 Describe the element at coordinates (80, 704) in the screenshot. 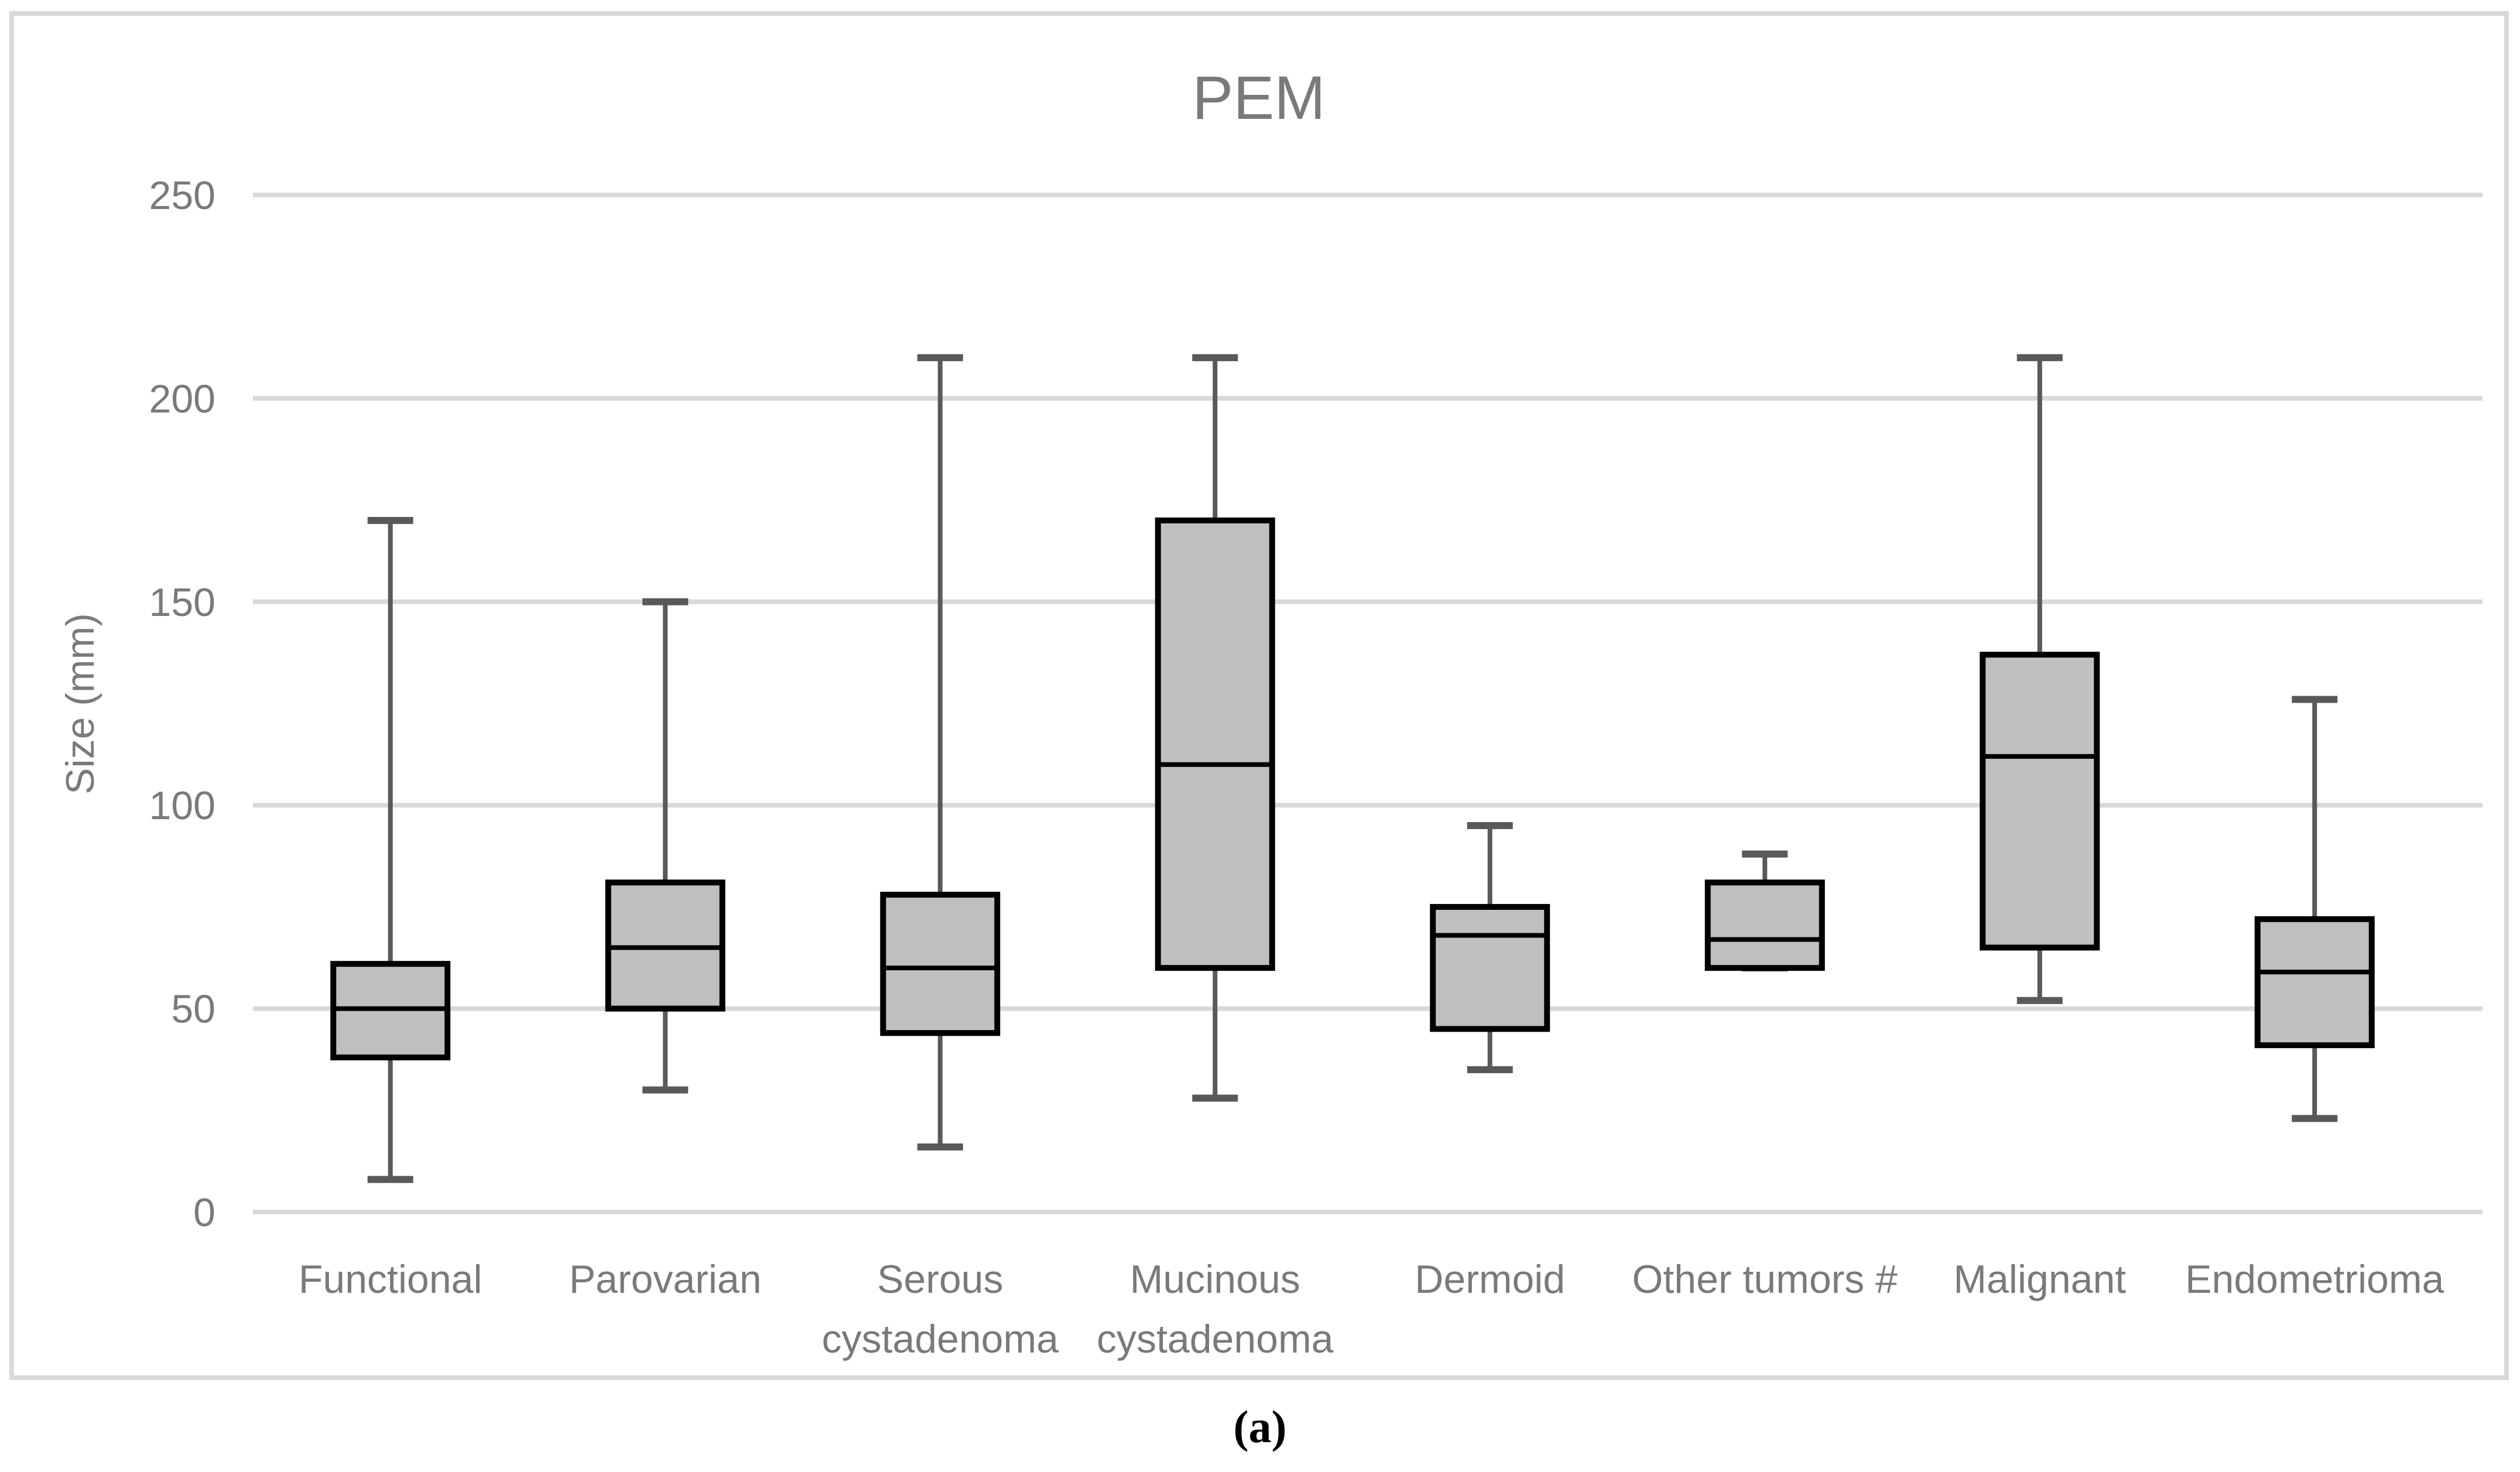

I see `y-axis-title: Size (mm)` at that location.